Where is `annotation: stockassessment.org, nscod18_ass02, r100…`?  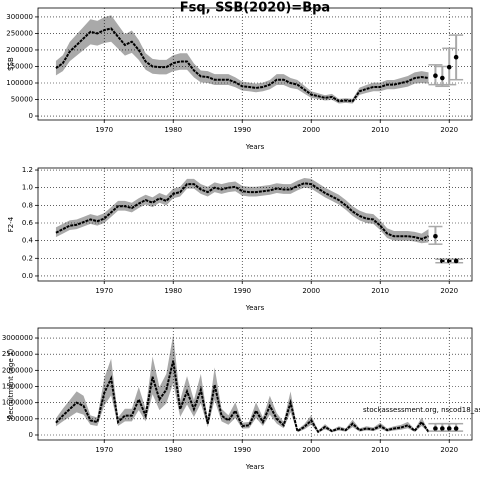 annotation: stockassessment.org, nscod18_ass02, r100… is located at coordinates (421, 410).